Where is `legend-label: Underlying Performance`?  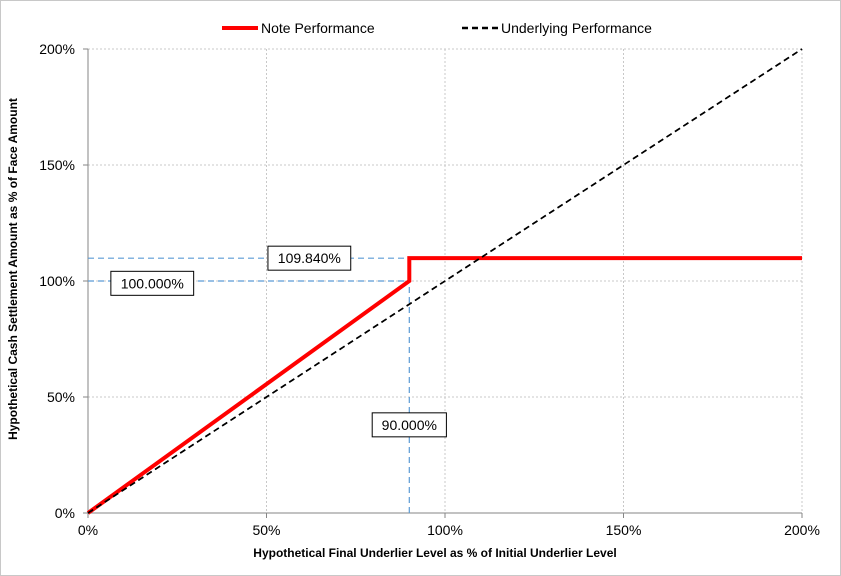 legend-label: Underlying Performance is located at coordinates (576, 28).